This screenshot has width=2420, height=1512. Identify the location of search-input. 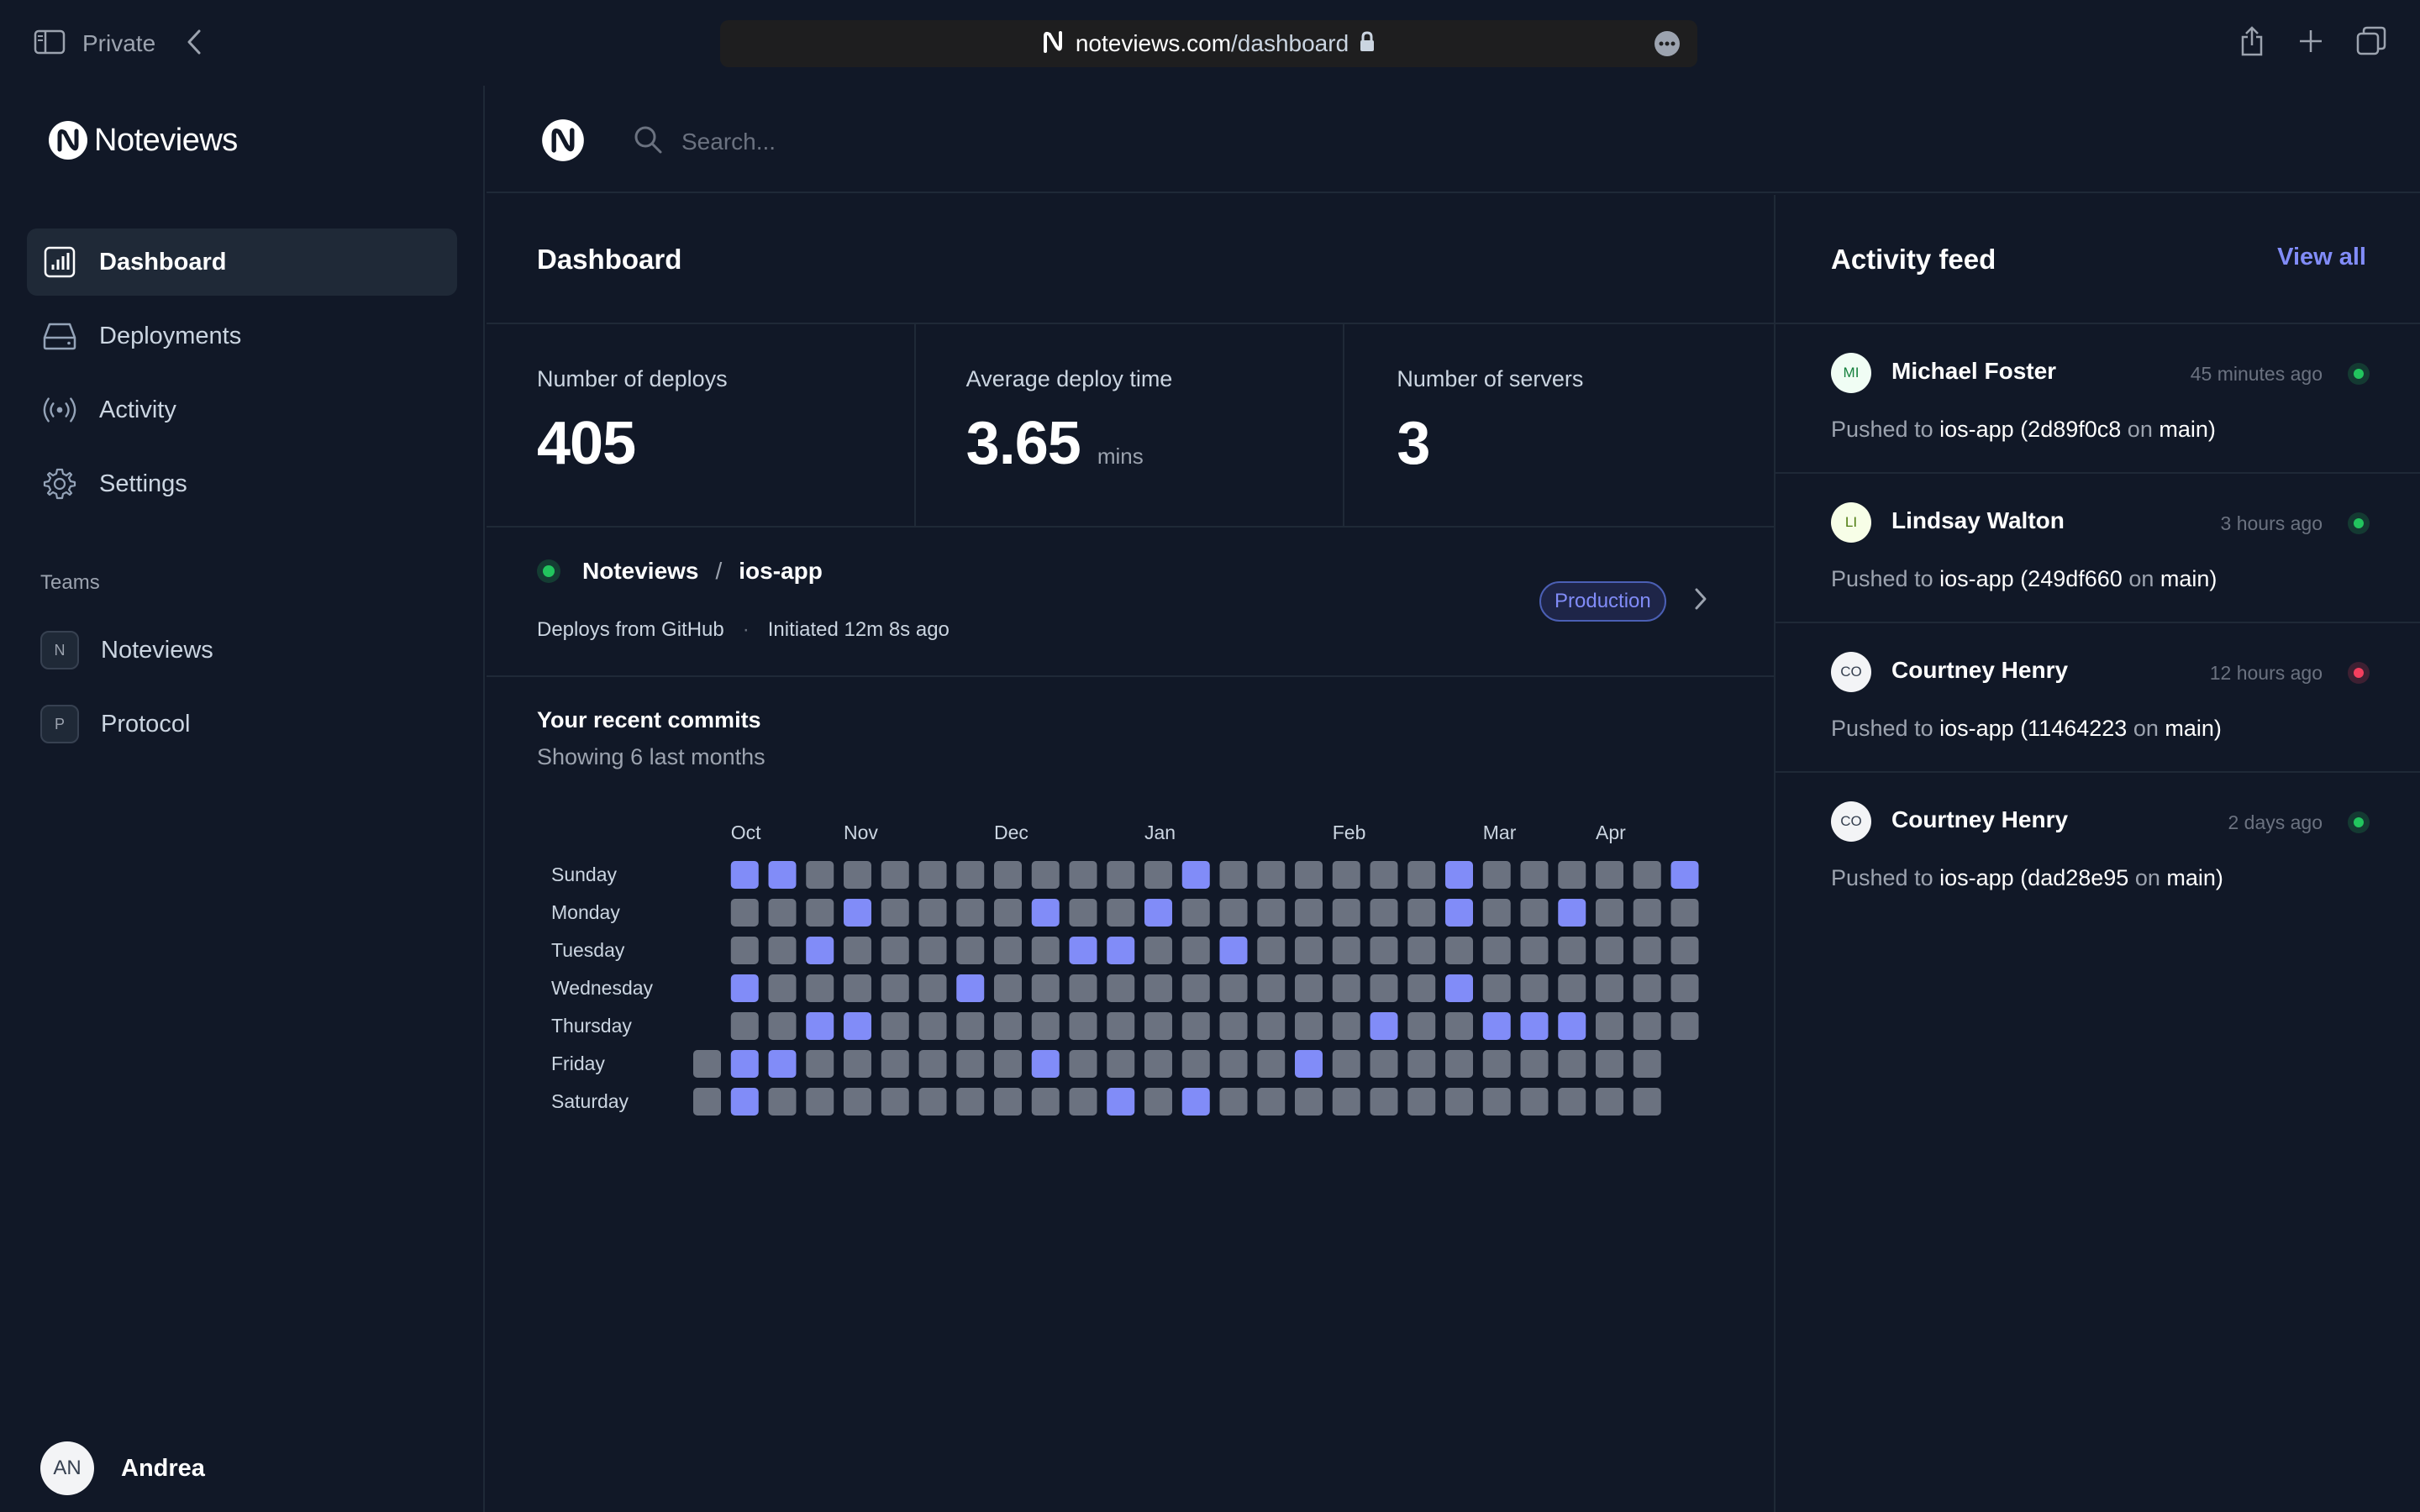
(933, 141).